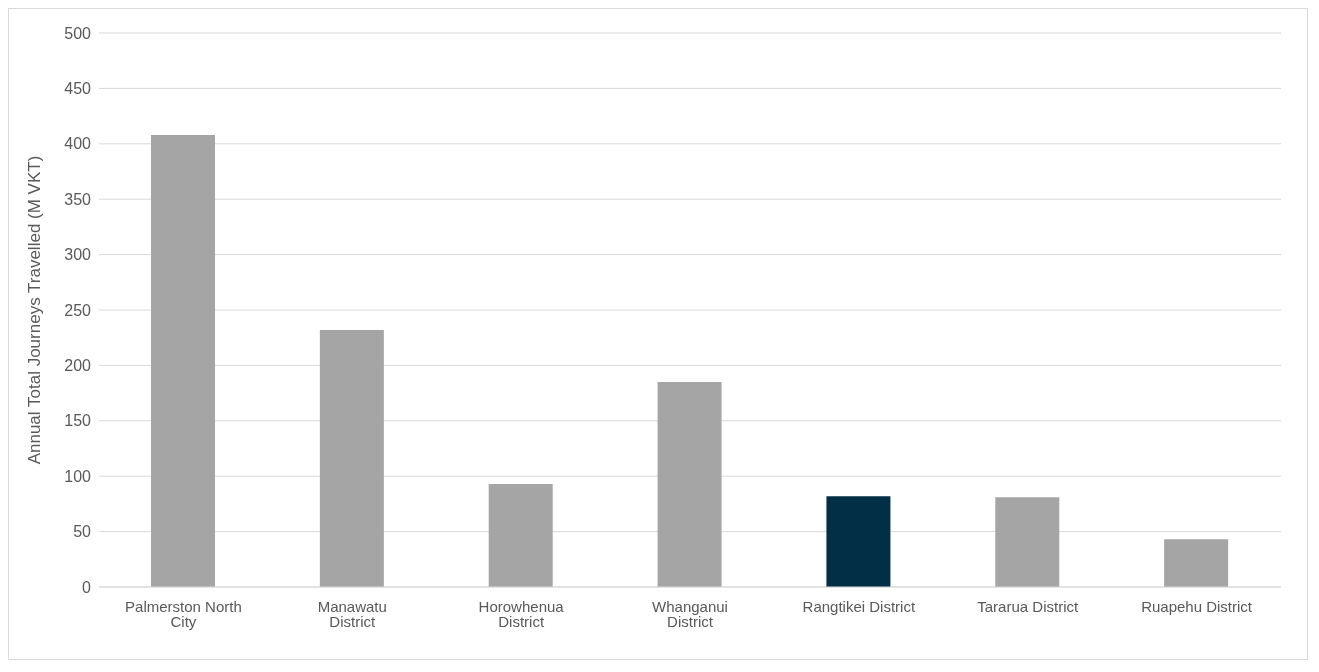 The image size is (1319, 672). What do you see at coordinates (1197, 606) in the screenshot?
I see `x-tick-label: Ruapehu District` at bounding box center [1197, 606].